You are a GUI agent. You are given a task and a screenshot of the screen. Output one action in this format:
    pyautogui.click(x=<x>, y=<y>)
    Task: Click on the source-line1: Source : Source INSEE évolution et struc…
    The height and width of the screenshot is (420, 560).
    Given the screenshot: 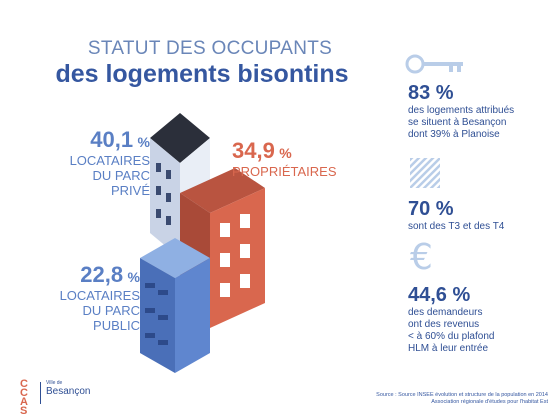 What is the action you would take?
    pyautogui.click(x=462, y=395)
    